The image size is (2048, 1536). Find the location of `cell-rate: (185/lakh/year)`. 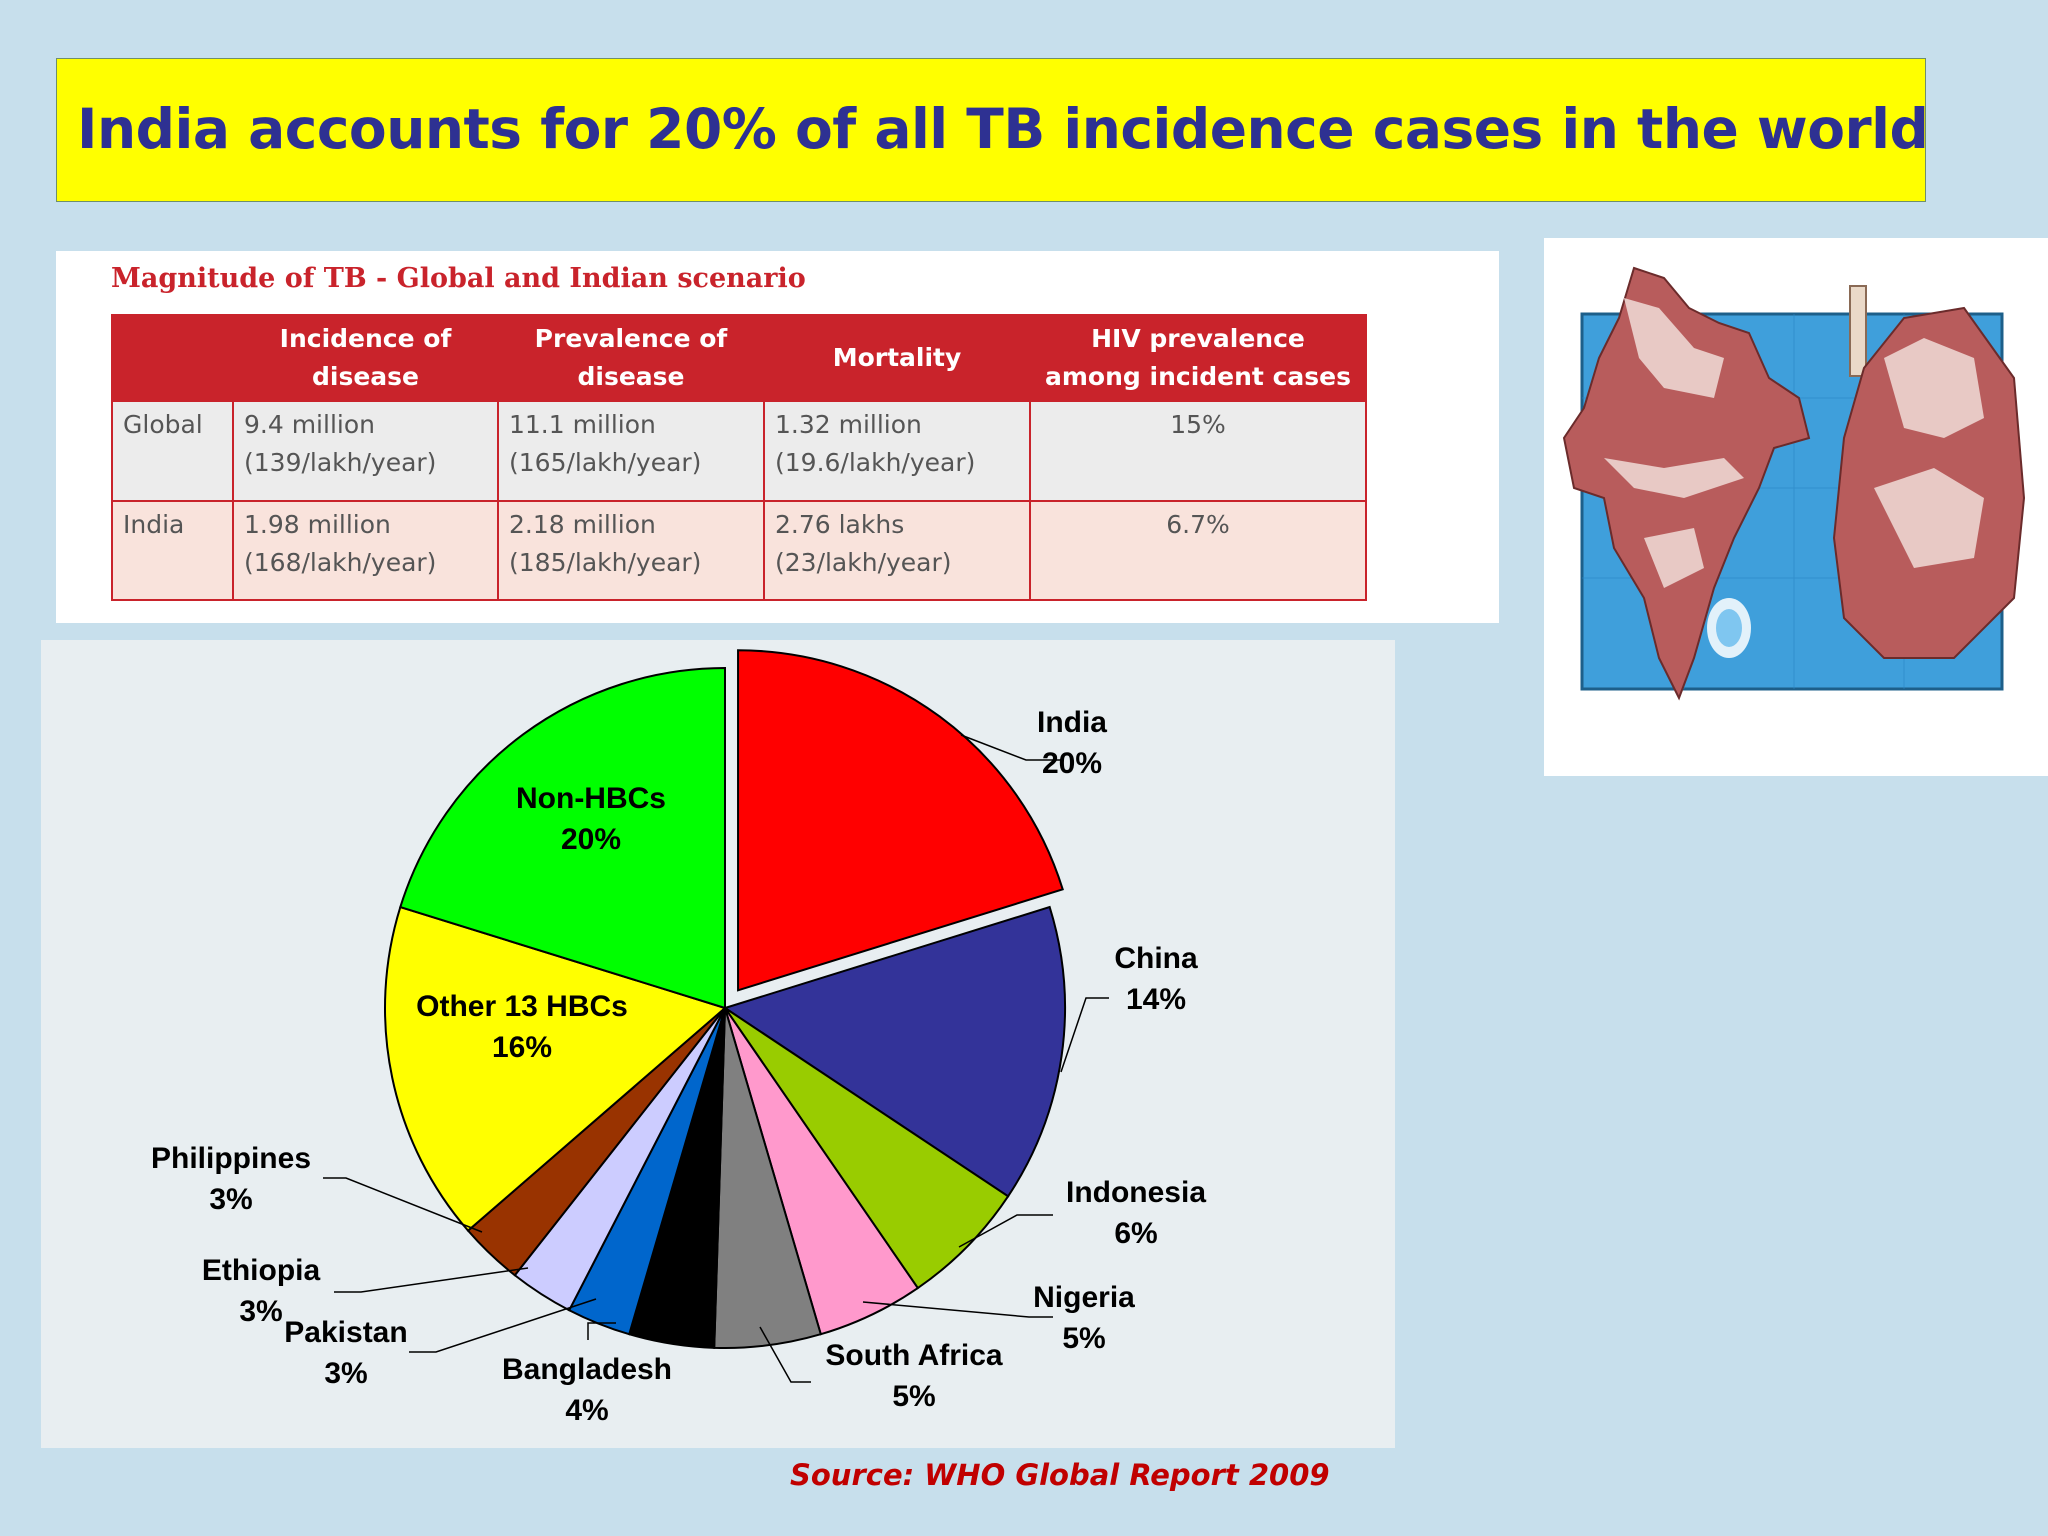

cell-rate: (185/lakh/year) is located at coordinates (605, 562).